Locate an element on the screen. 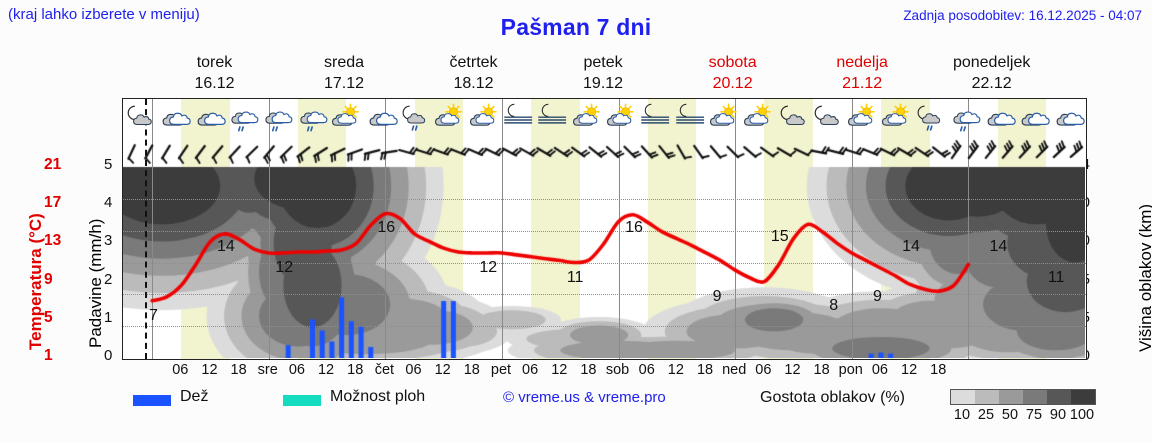 The height and width of the screenshot is (443, 1152). day-name: torek is located at coordinates (214, 62).